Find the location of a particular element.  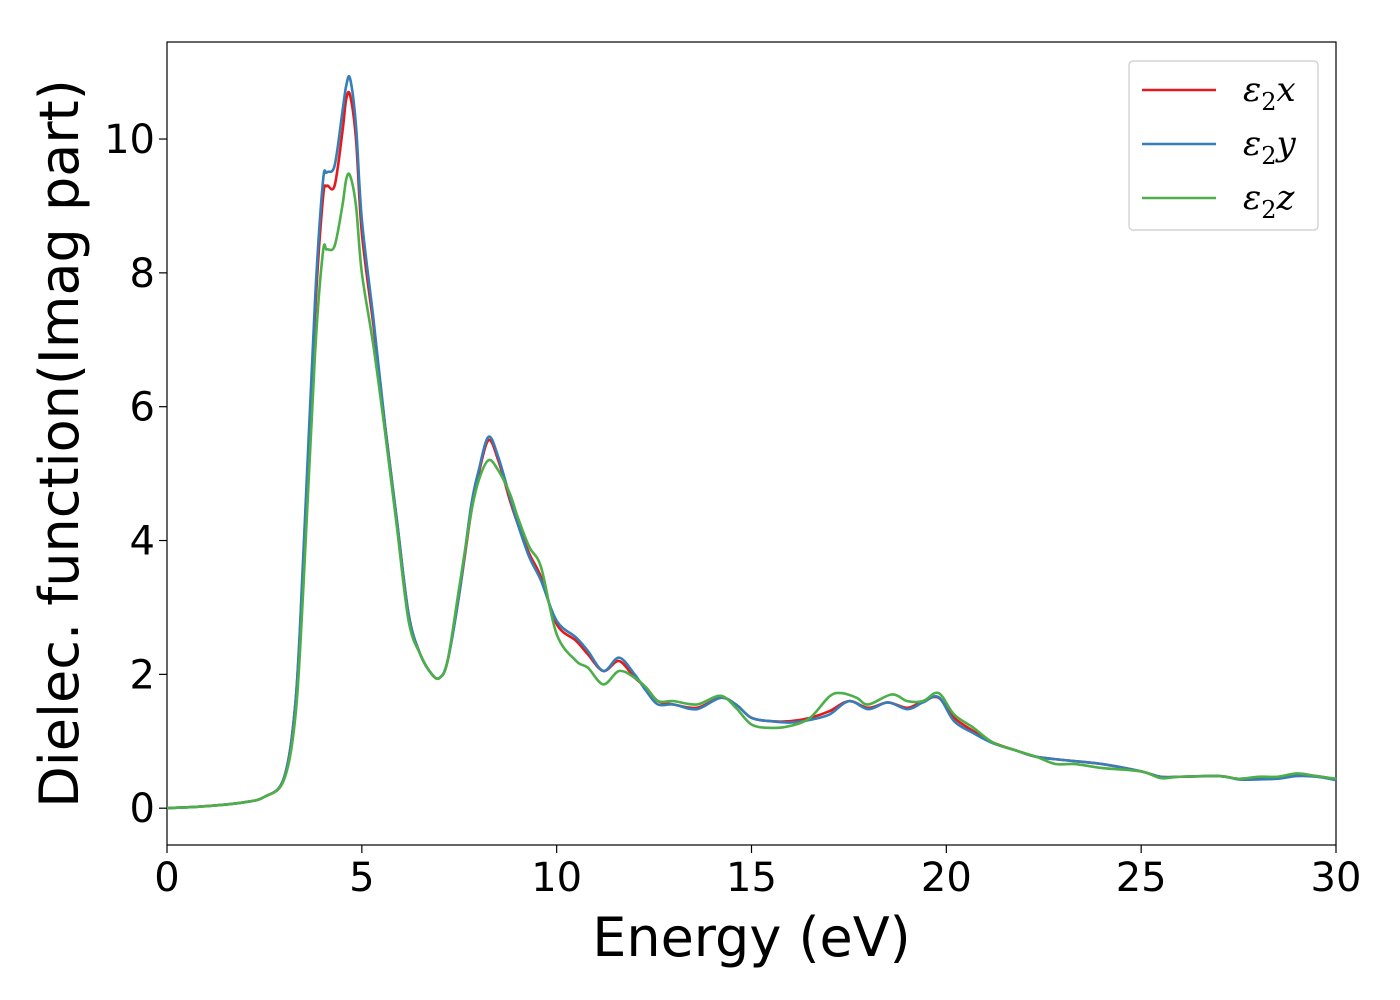

x-tick-label: 25 is located at coordinates (1141, 878).